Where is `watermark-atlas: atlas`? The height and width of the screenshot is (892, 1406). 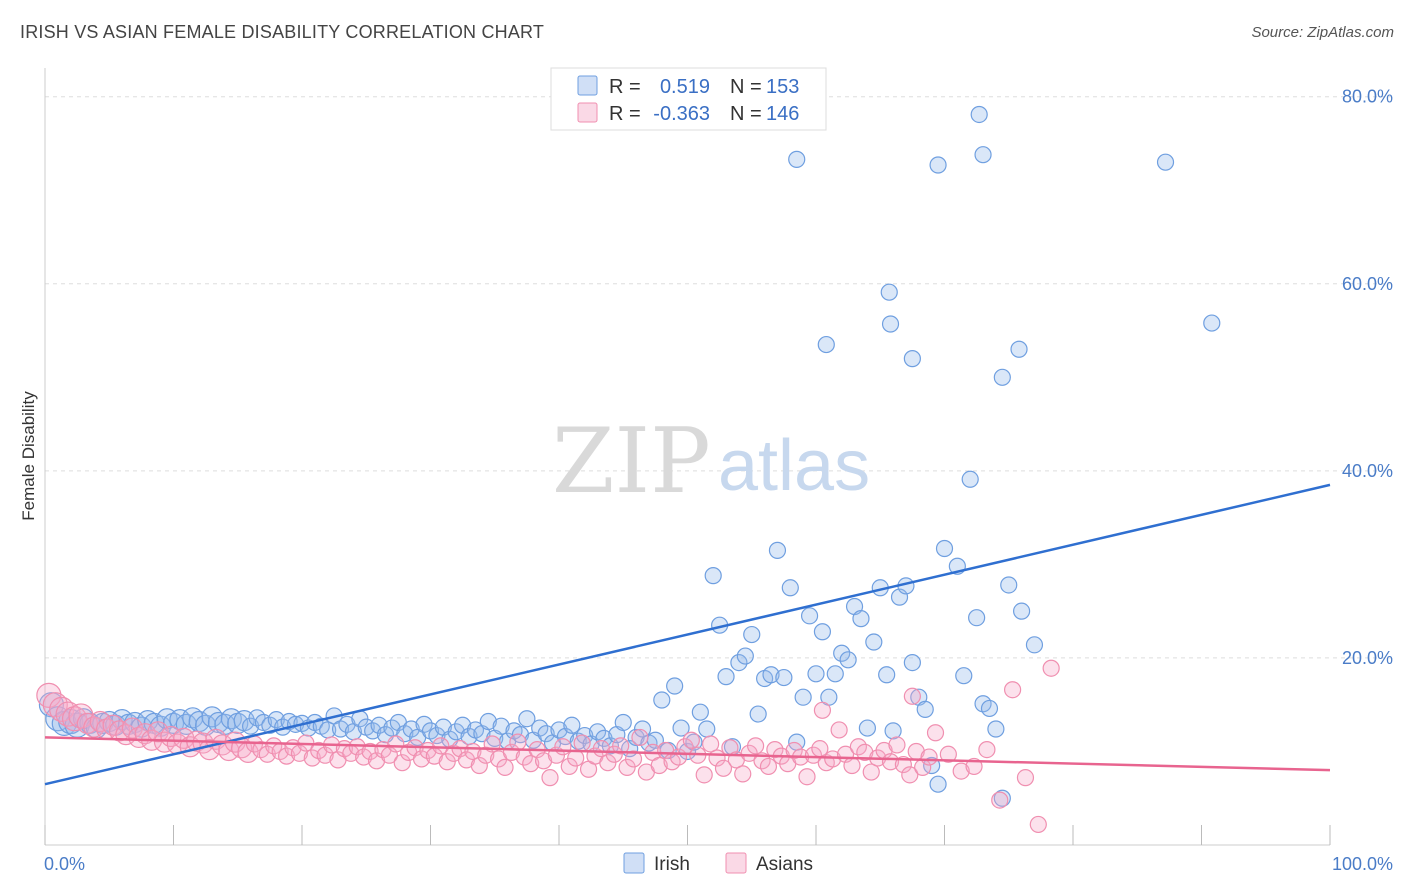 watermark-atlas: atlas is located at coordinates (794, 466).